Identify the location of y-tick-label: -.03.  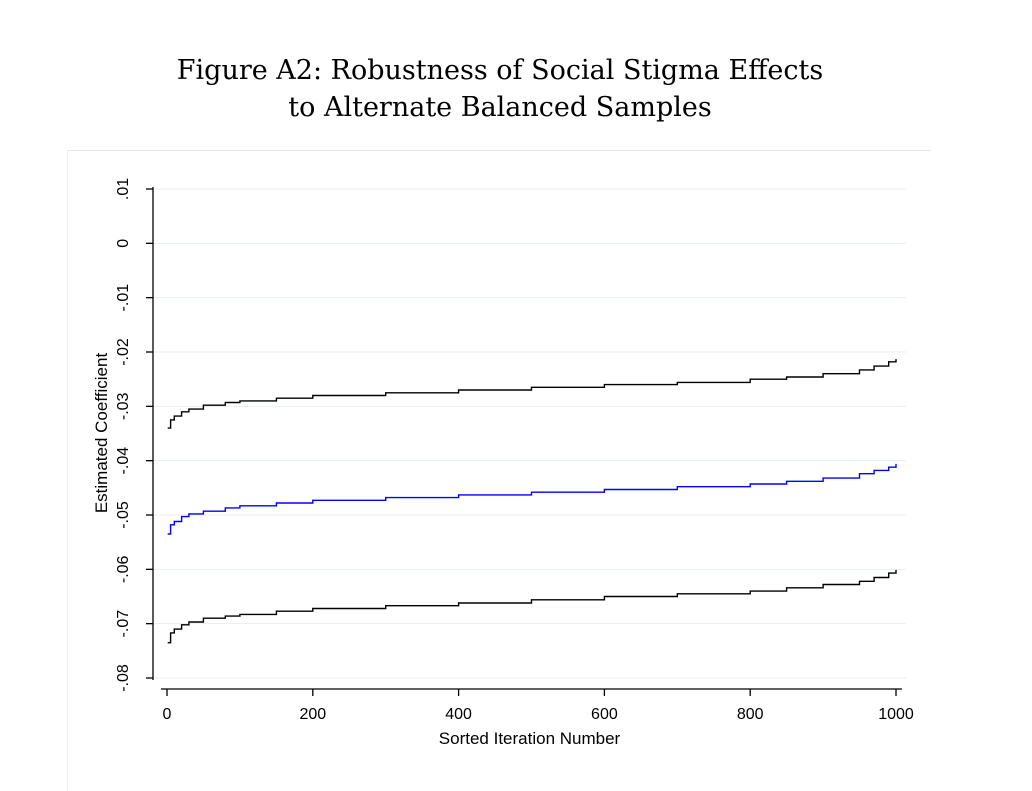
(123, 406).